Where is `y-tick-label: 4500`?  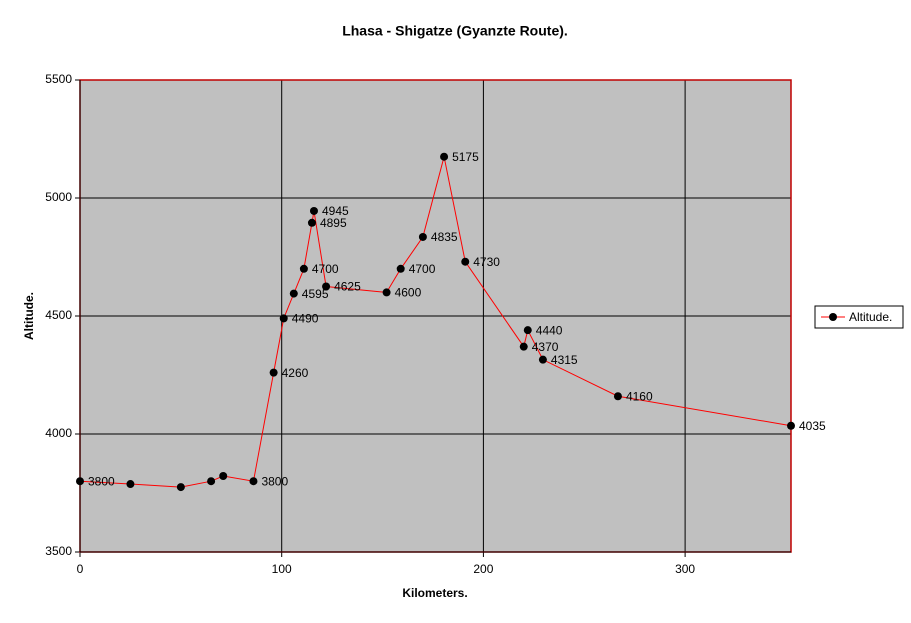 y-tick-label: 4500 is located at coordinates (58, 315).